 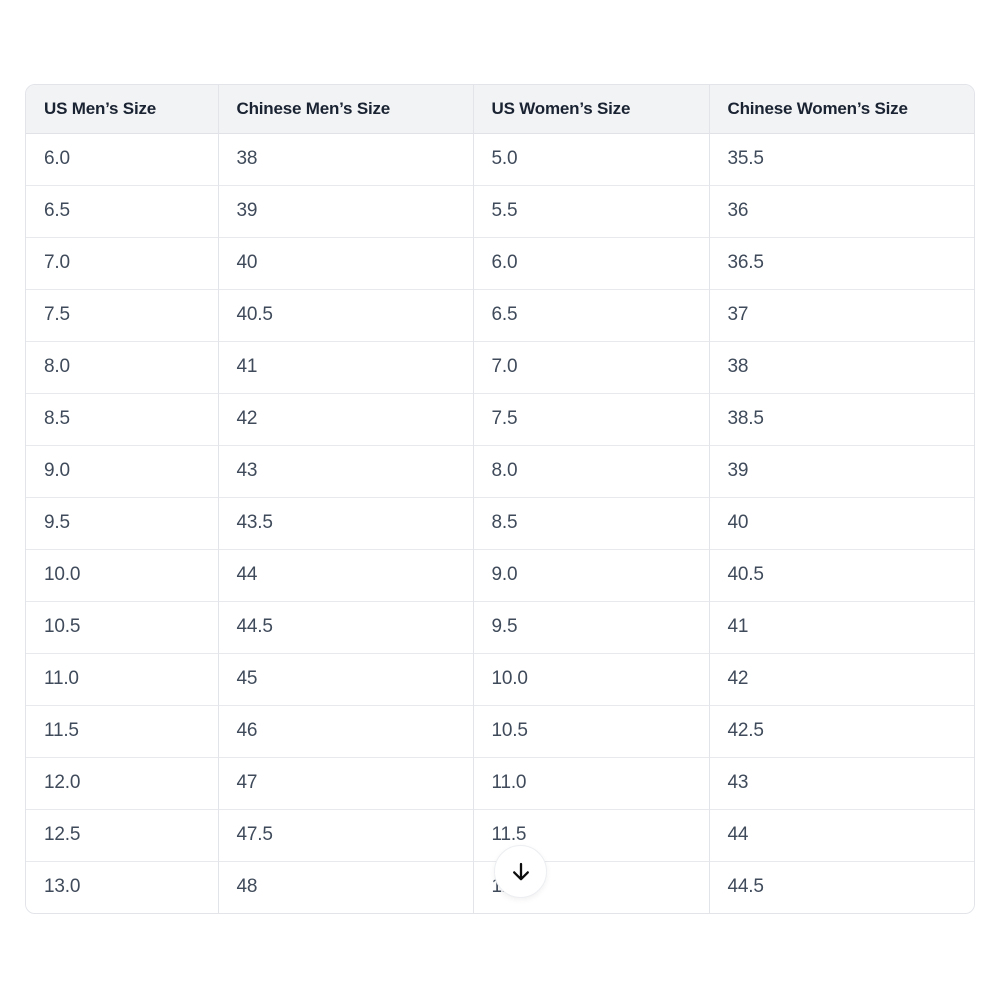 I want to click on table-row: 11.5 46 10.5 42.5, so click(x=500, y=730).